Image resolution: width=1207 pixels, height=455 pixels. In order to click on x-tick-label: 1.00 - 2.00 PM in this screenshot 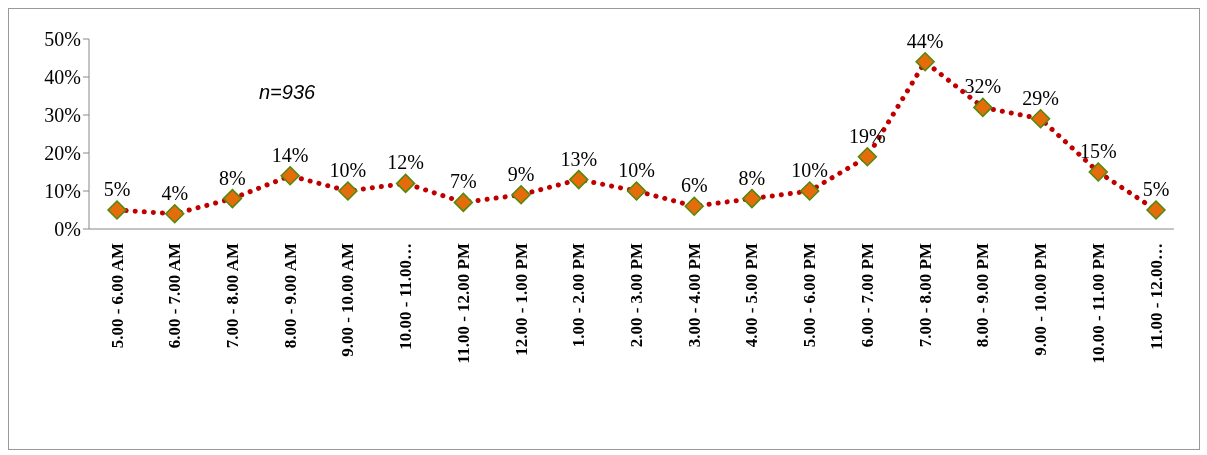, I will do `click(579, 295)`.